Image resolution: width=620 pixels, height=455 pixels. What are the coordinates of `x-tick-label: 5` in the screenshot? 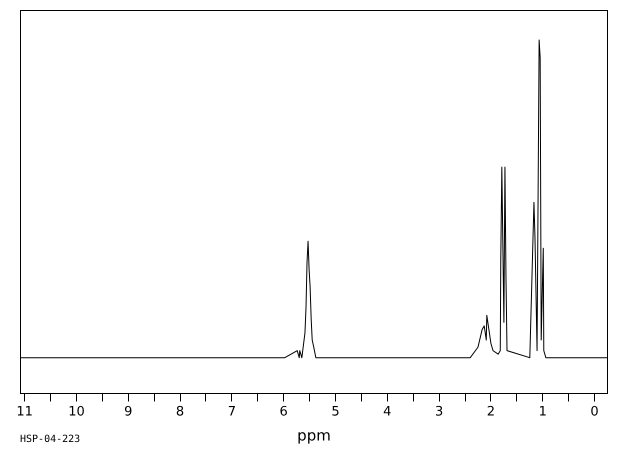 It's located at (335, 412).